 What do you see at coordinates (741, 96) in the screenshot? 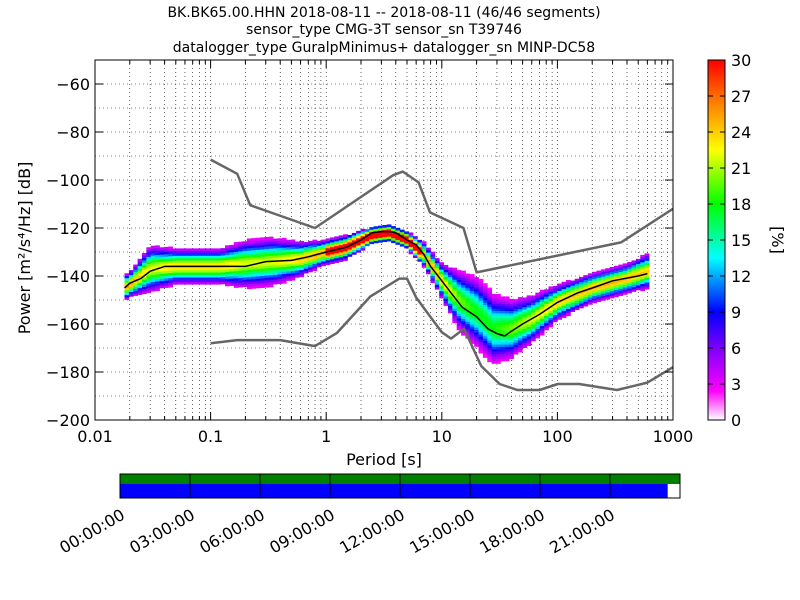
I see `colorbar-tick-label: 27` at bounding box center [741, 96].